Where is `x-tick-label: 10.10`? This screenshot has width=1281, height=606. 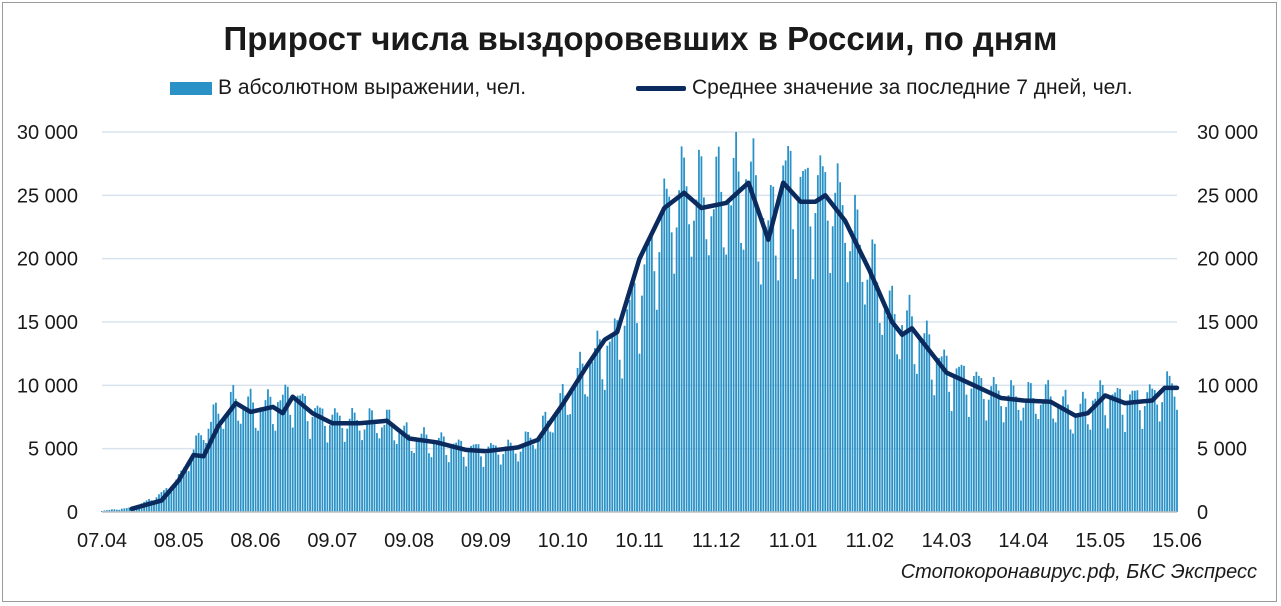 x-tick-label: 10.10 is located at coordinates (563, 541).